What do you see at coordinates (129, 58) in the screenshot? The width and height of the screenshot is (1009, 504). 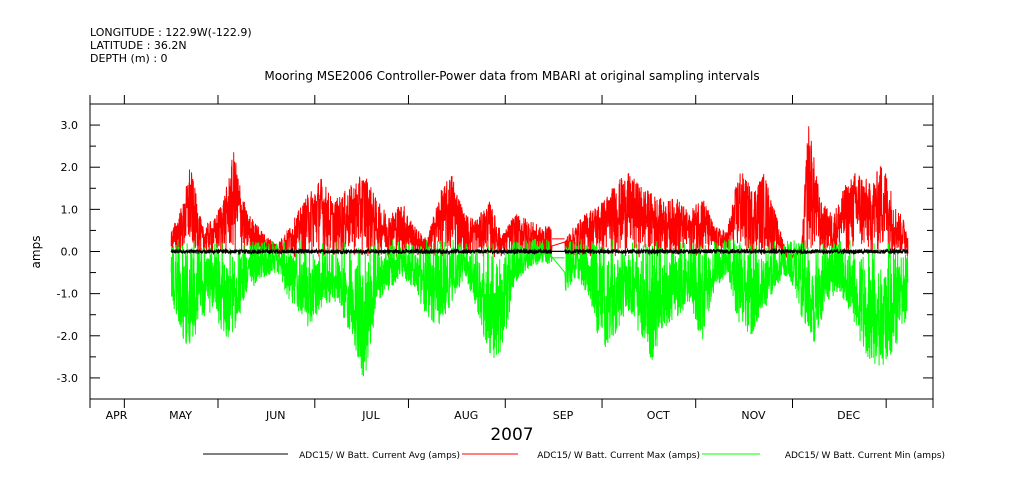 I see `depth-label: DEPTH (m) : 0` at bounding box center [129, 58].